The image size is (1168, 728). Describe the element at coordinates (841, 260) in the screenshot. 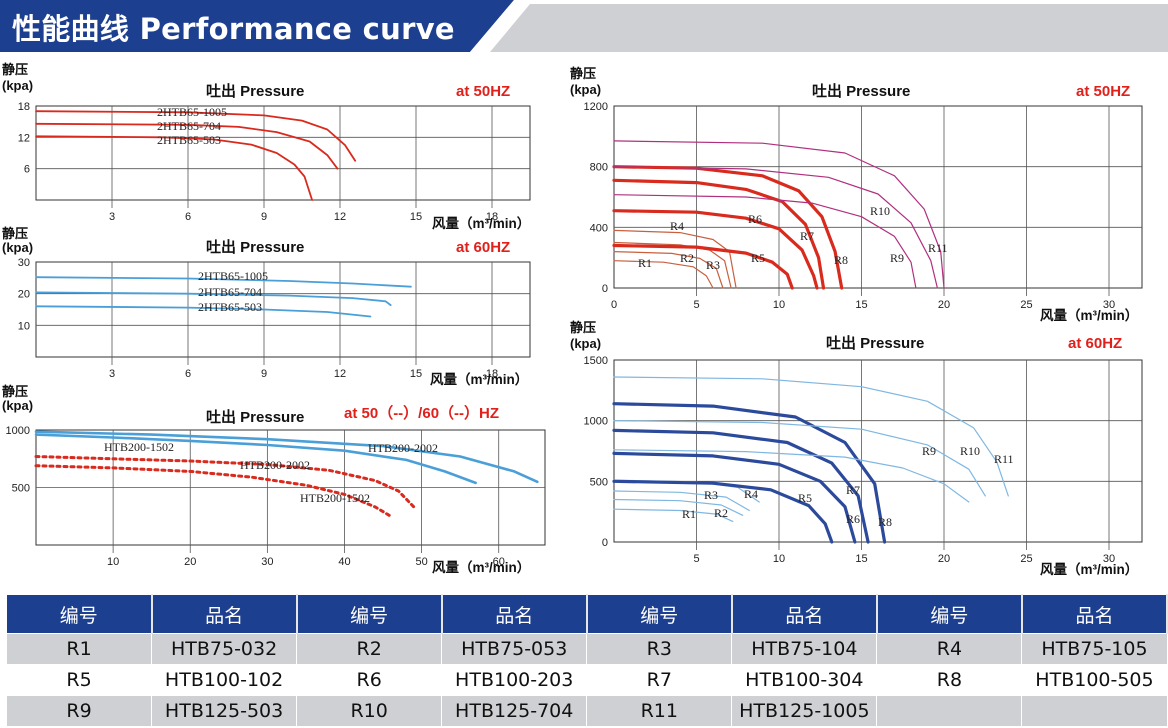

I see `curve-label: R8` at that location.